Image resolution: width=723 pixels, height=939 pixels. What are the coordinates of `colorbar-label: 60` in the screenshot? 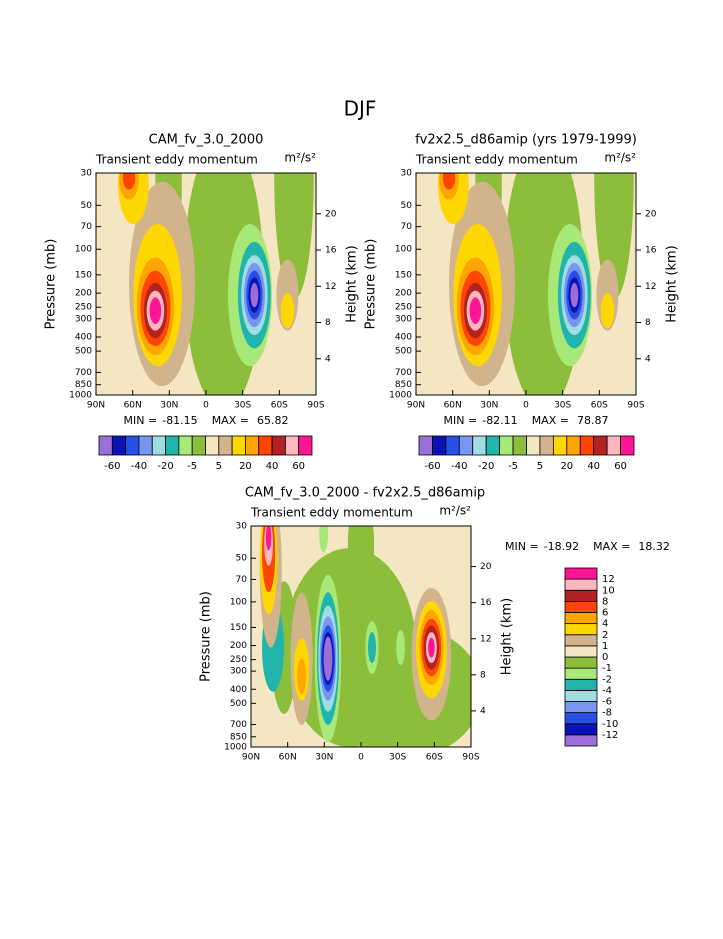 It's located at (298, 466).